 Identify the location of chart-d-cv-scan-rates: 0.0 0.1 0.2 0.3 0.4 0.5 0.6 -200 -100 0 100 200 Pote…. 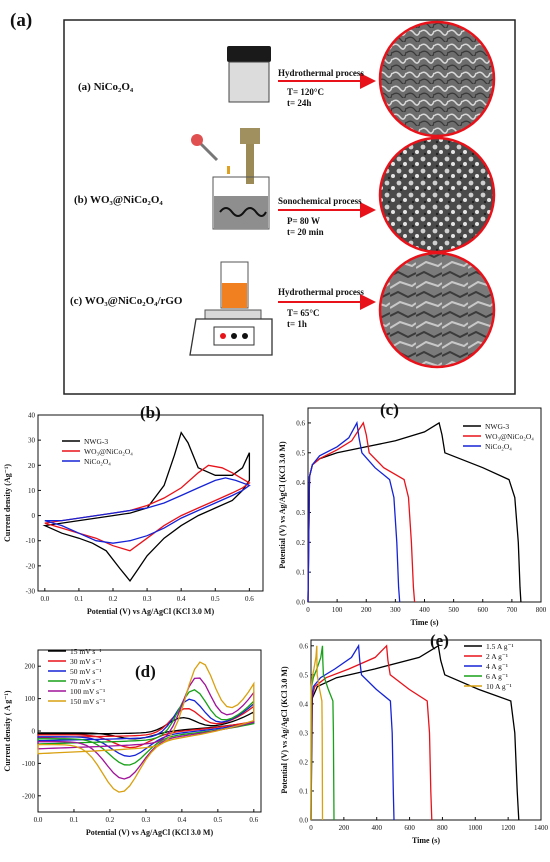
(132, 742).